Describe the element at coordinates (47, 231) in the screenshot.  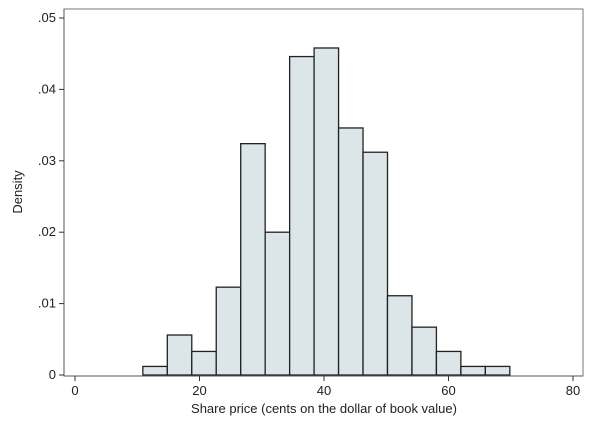
I see `y-tick-label: .02` at that location.